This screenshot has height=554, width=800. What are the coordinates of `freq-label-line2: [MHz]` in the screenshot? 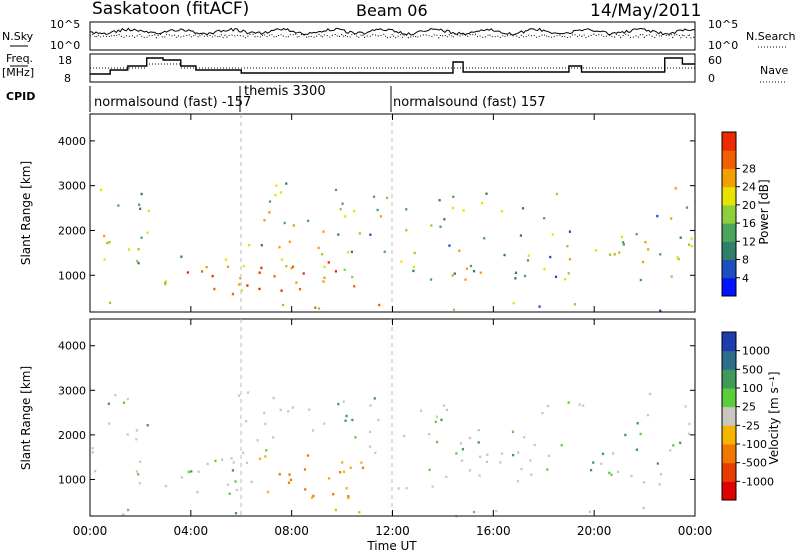 It's located at (18, 72).